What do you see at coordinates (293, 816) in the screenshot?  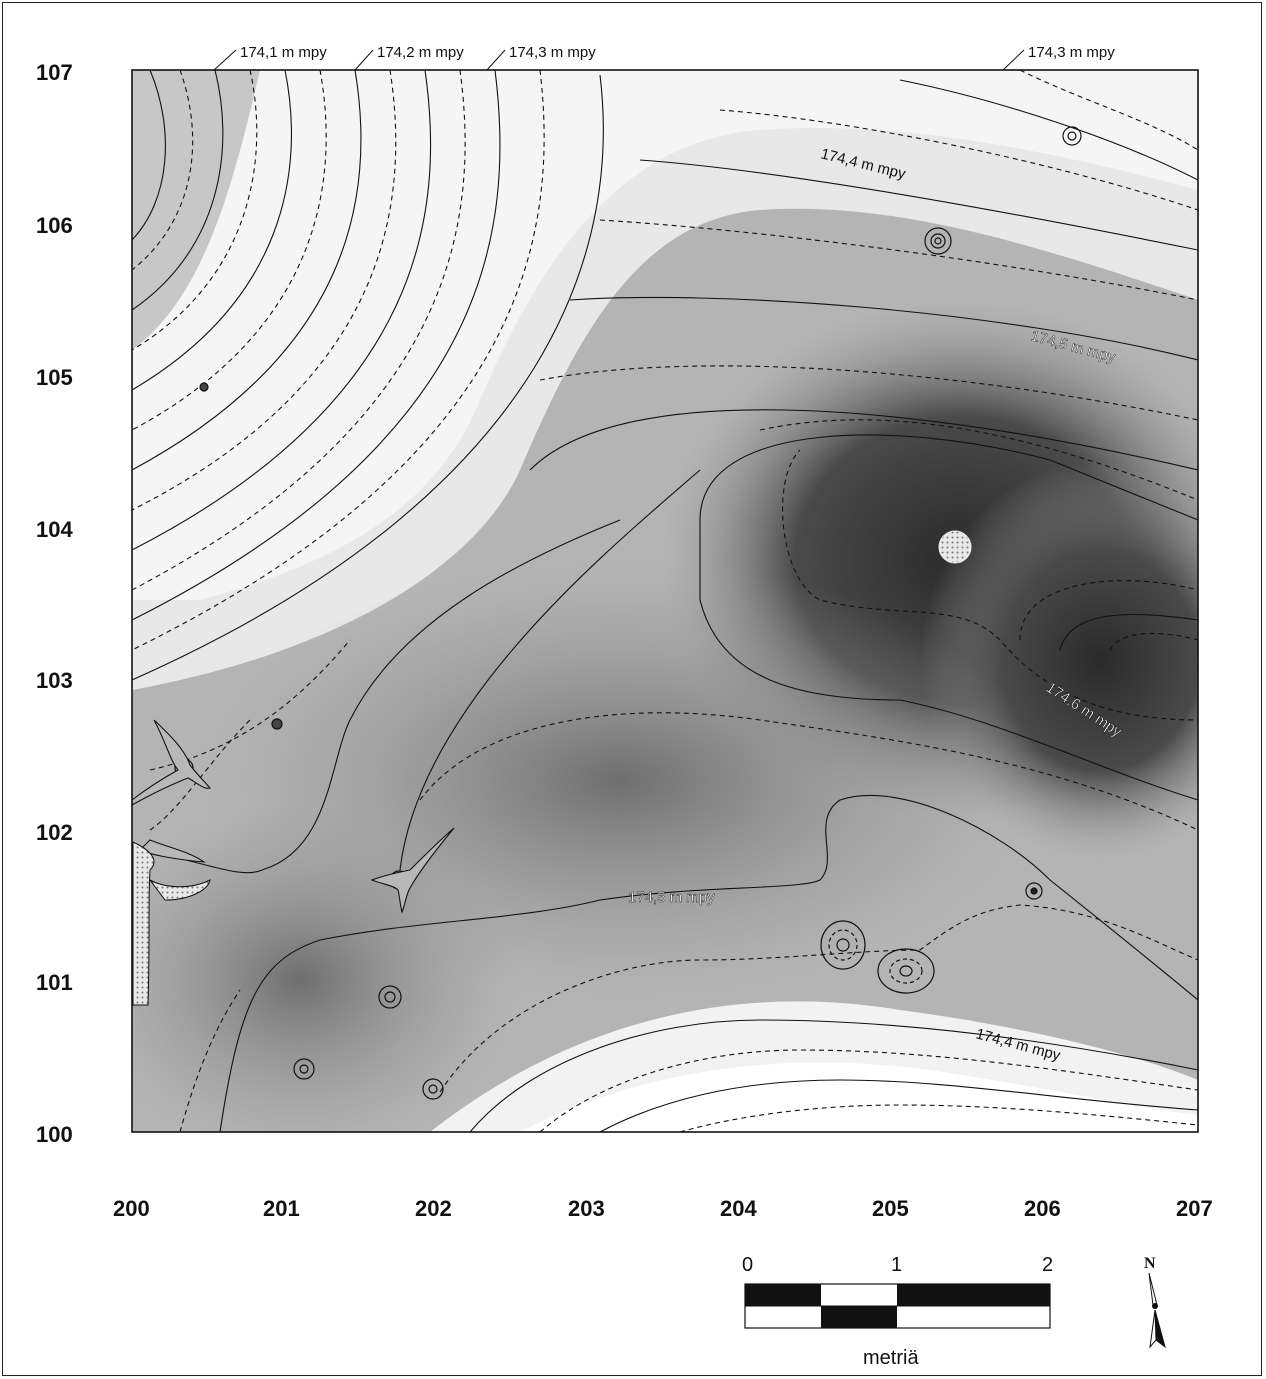 I see `channel-features` at bounding box center [293, 816].